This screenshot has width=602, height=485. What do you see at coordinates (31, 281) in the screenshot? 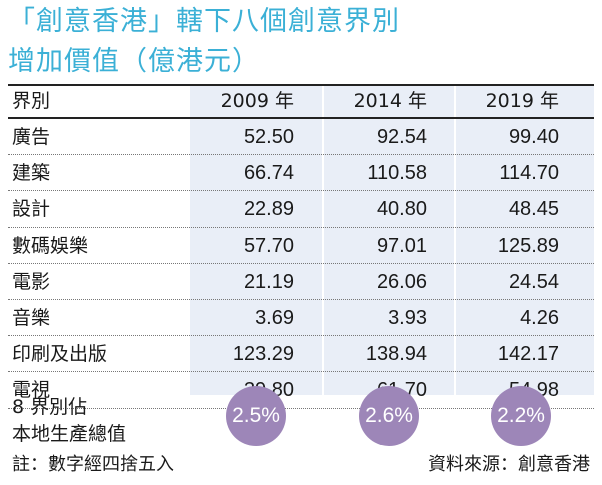
I see `row-label: 電影` at bounding box center [31, 281].